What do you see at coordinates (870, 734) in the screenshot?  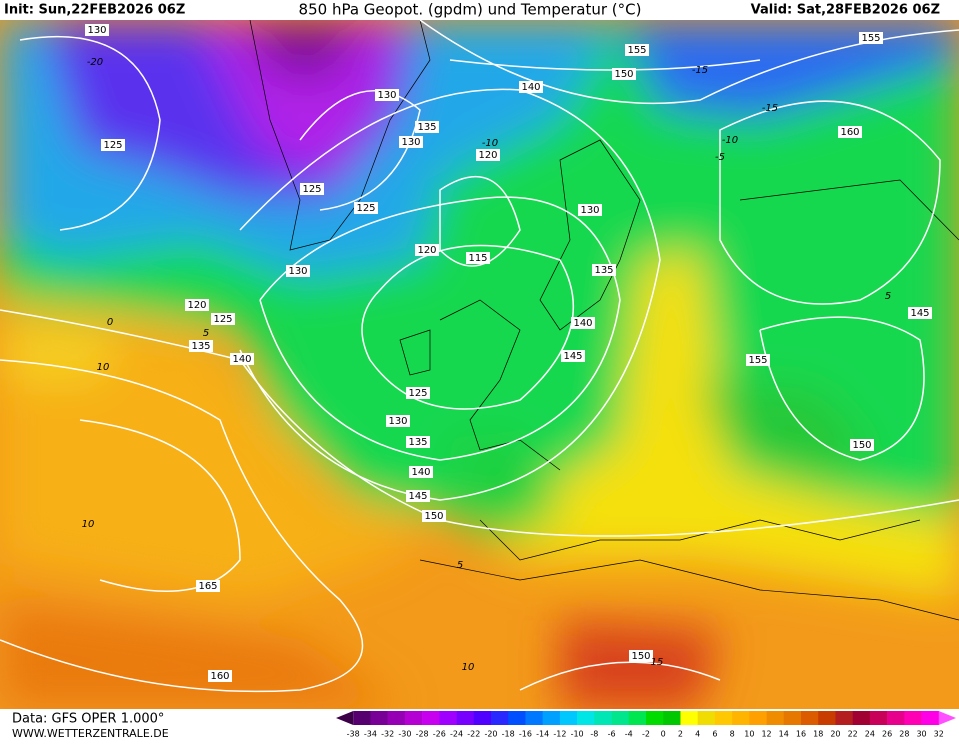 I see `colorbar-label: 24` at bounding box center [870, 734].